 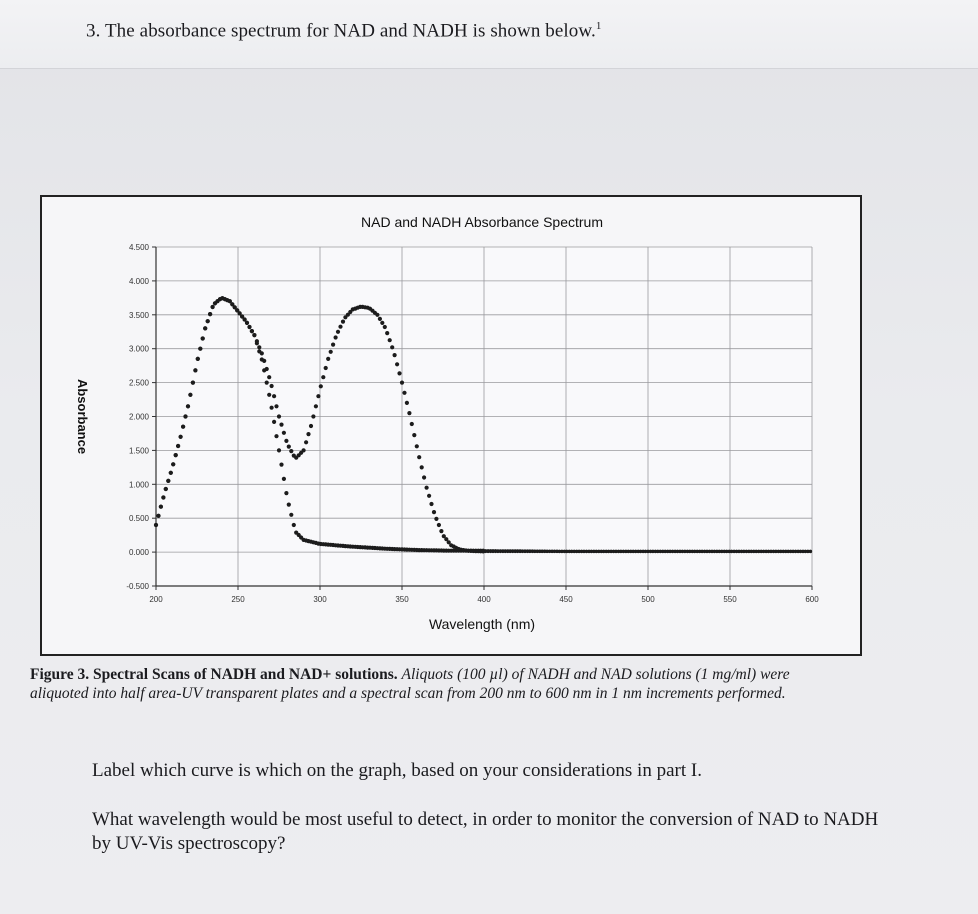 What do you see at coordinates (139, 349) in the screenshot?
I see `y-tick-label: 3.000` at bounding box center [139, 349].